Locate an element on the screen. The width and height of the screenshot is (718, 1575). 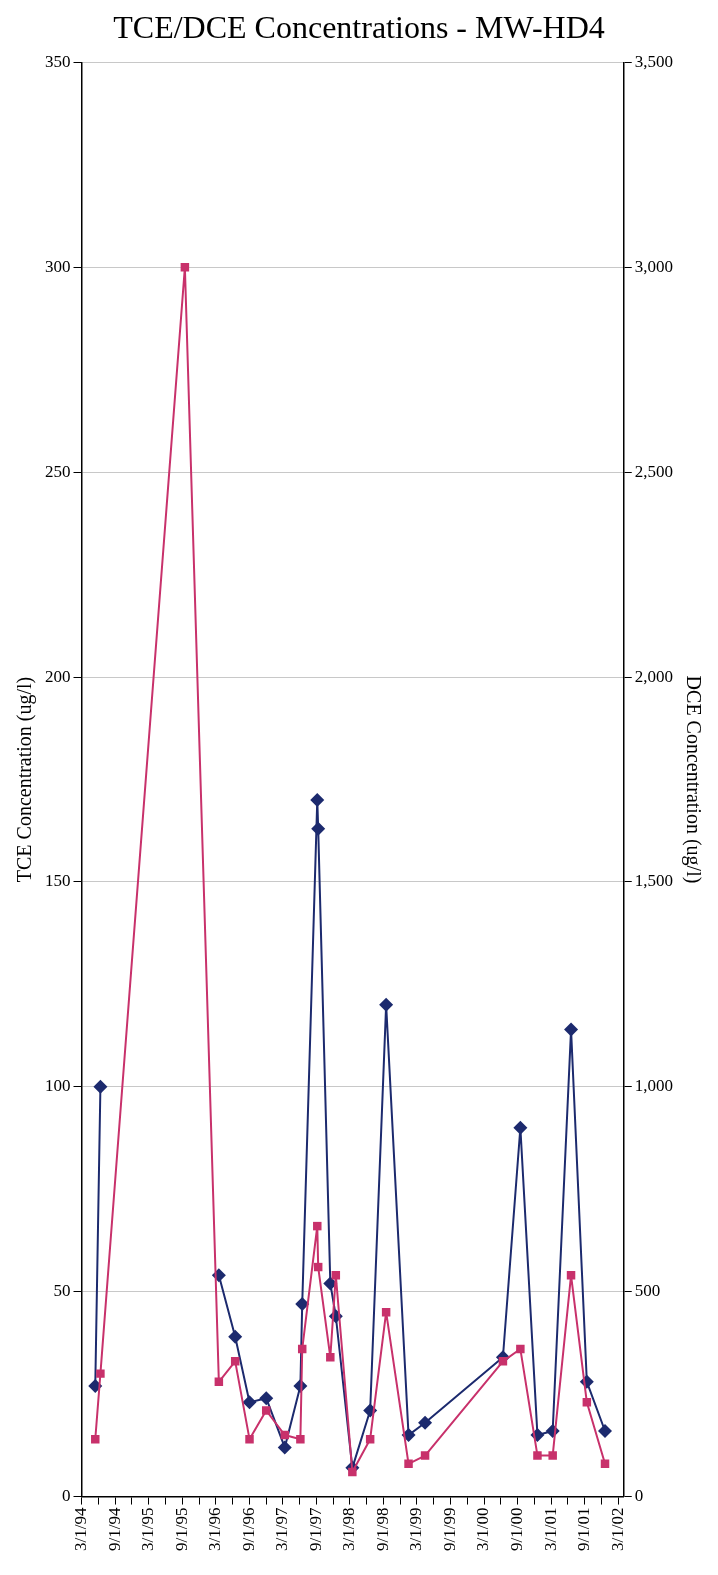
y2-tick-label: 2,500 is located at coordinates (653, 471).